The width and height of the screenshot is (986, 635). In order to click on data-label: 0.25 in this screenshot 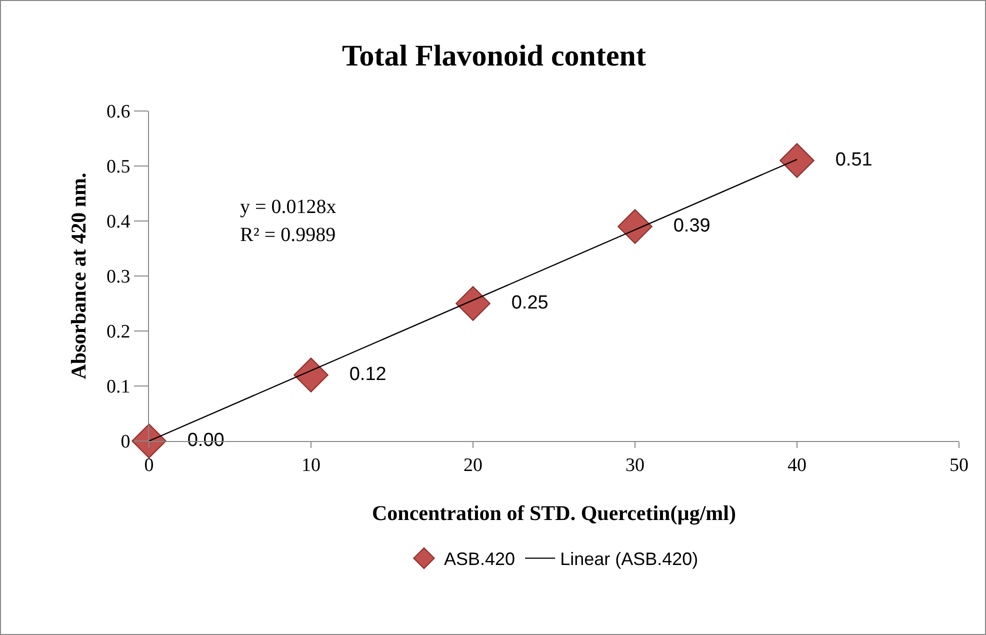, I will do `click(519, 303)`.